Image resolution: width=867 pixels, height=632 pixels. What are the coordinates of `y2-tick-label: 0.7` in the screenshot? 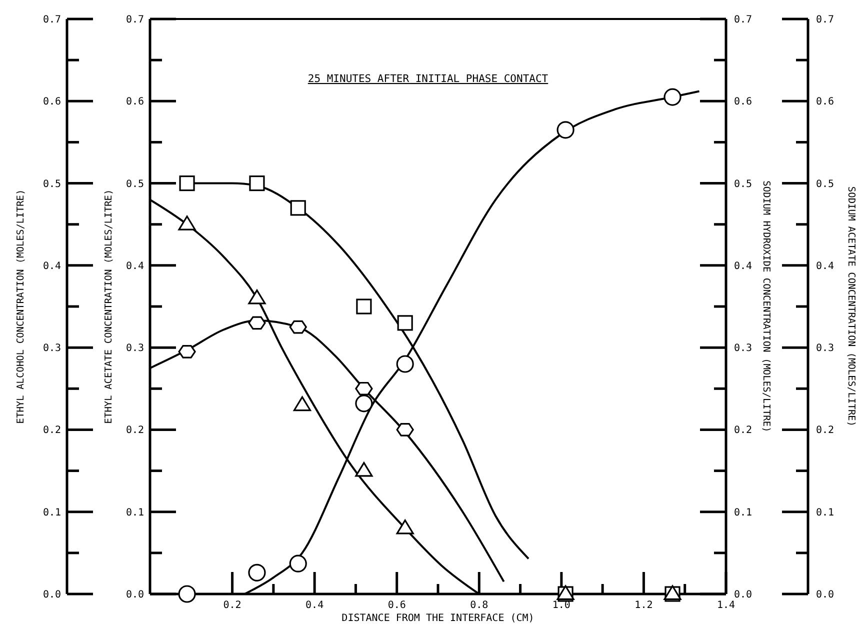 It's located at (743, 20).